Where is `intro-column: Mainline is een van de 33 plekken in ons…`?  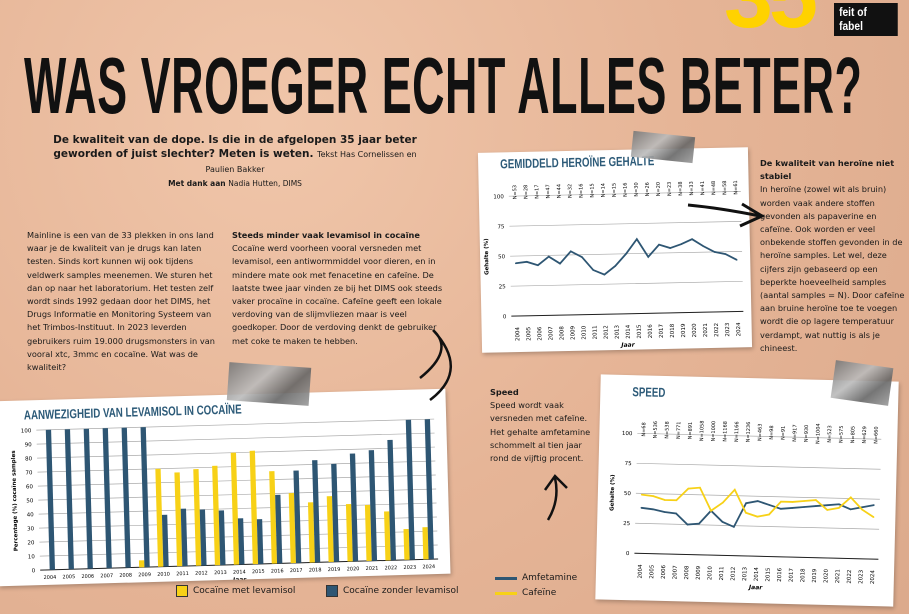 intro-column: Mainline is een van de 33 plekken in ons… is located at coordinates (121, 301).